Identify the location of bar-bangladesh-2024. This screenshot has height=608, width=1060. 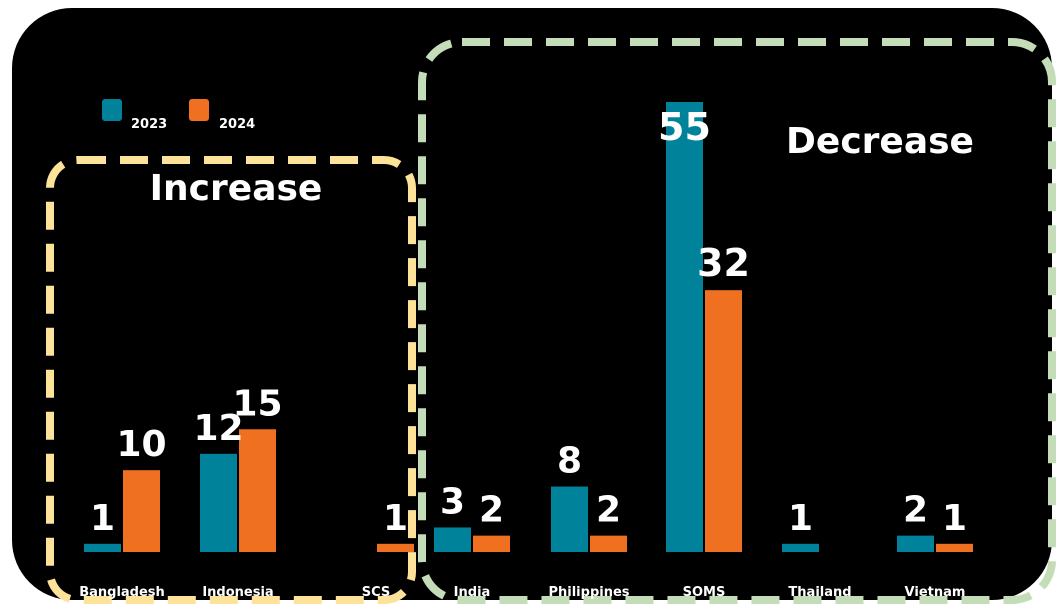
(141, 511).